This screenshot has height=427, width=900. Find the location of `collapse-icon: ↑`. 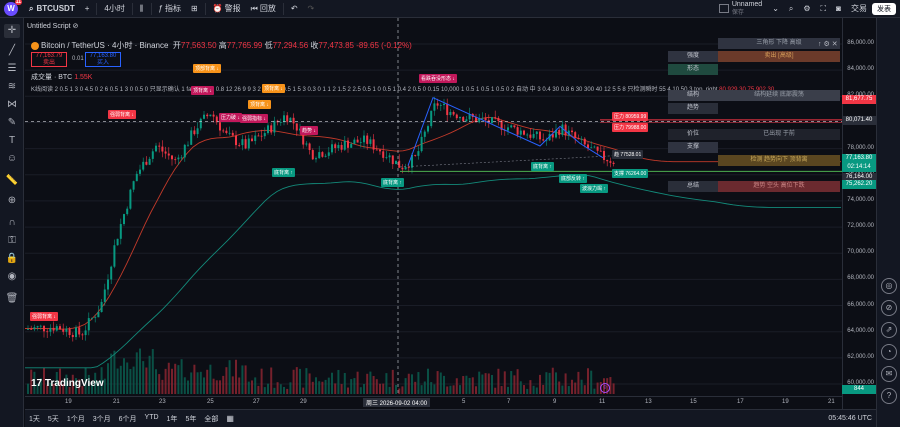

collapse-icon: ↑ is located at coordinates (820, 44).